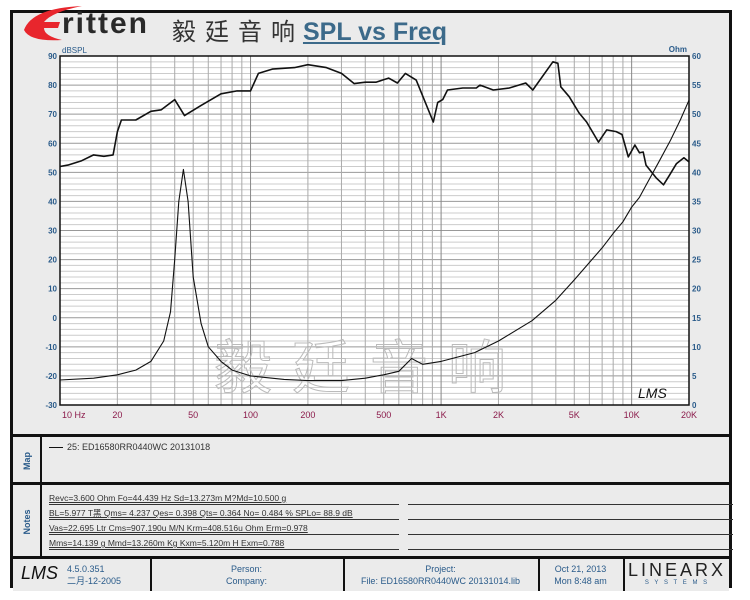  Describe the element at coordinates (238, 32) in the screenshot. I see `logo-chinese: 毅廷音响` at that location.